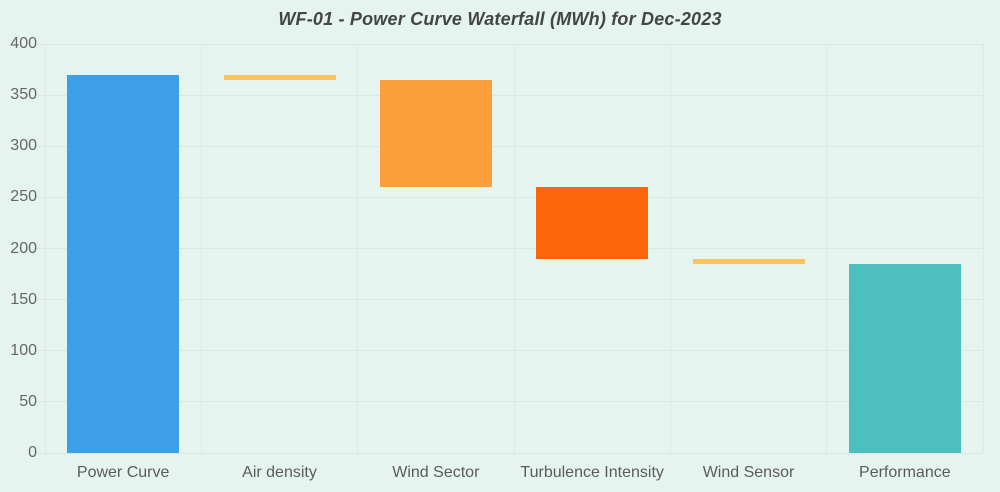  I want to click on x-category-label-performance: Performance, so click(905, 472).